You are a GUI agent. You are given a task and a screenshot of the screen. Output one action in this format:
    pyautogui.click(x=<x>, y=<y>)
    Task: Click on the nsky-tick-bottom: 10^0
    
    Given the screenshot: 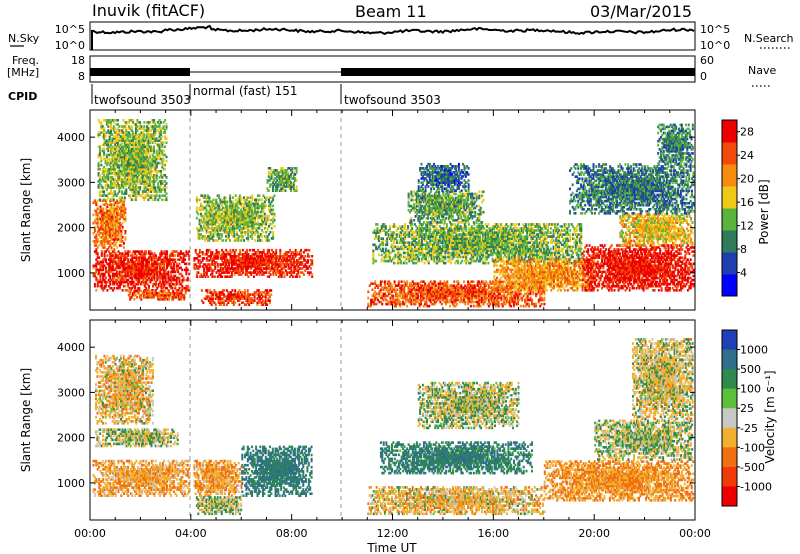 What is the action you would take?
    pyautogui.click(x=70, y=45)
    